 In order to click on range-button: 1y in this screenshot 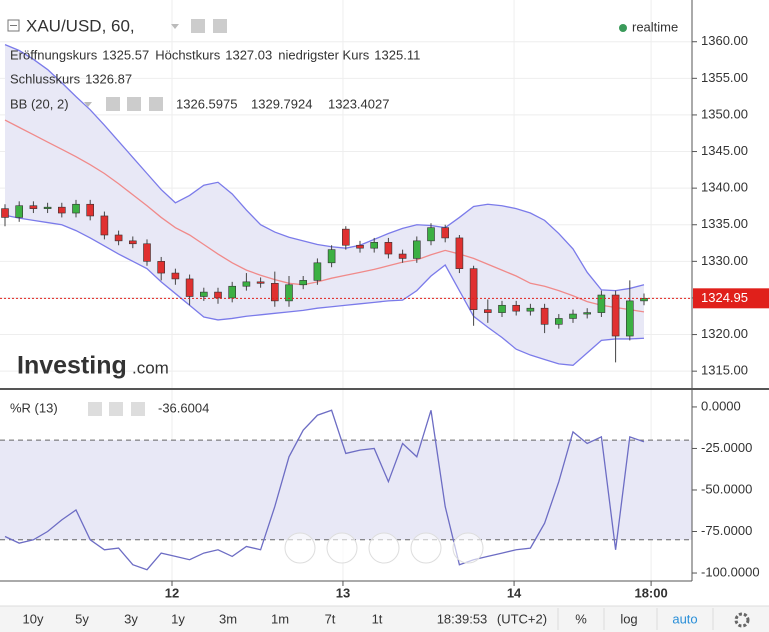, I will do `click(178, 618)`.